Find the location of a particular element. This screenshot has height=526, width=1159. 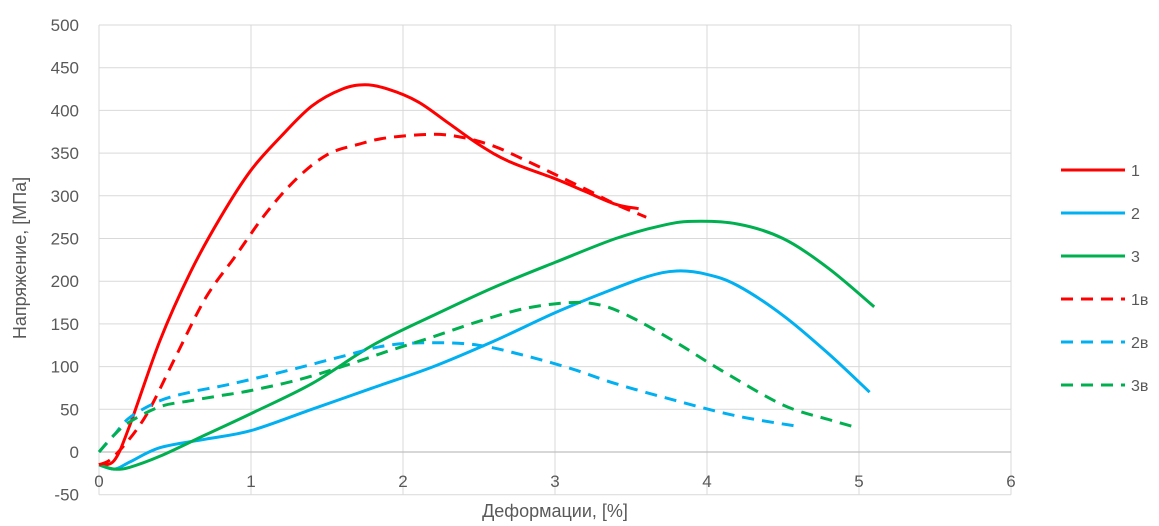

legend-label-3: 3 is located at coordinates (1135, 257).